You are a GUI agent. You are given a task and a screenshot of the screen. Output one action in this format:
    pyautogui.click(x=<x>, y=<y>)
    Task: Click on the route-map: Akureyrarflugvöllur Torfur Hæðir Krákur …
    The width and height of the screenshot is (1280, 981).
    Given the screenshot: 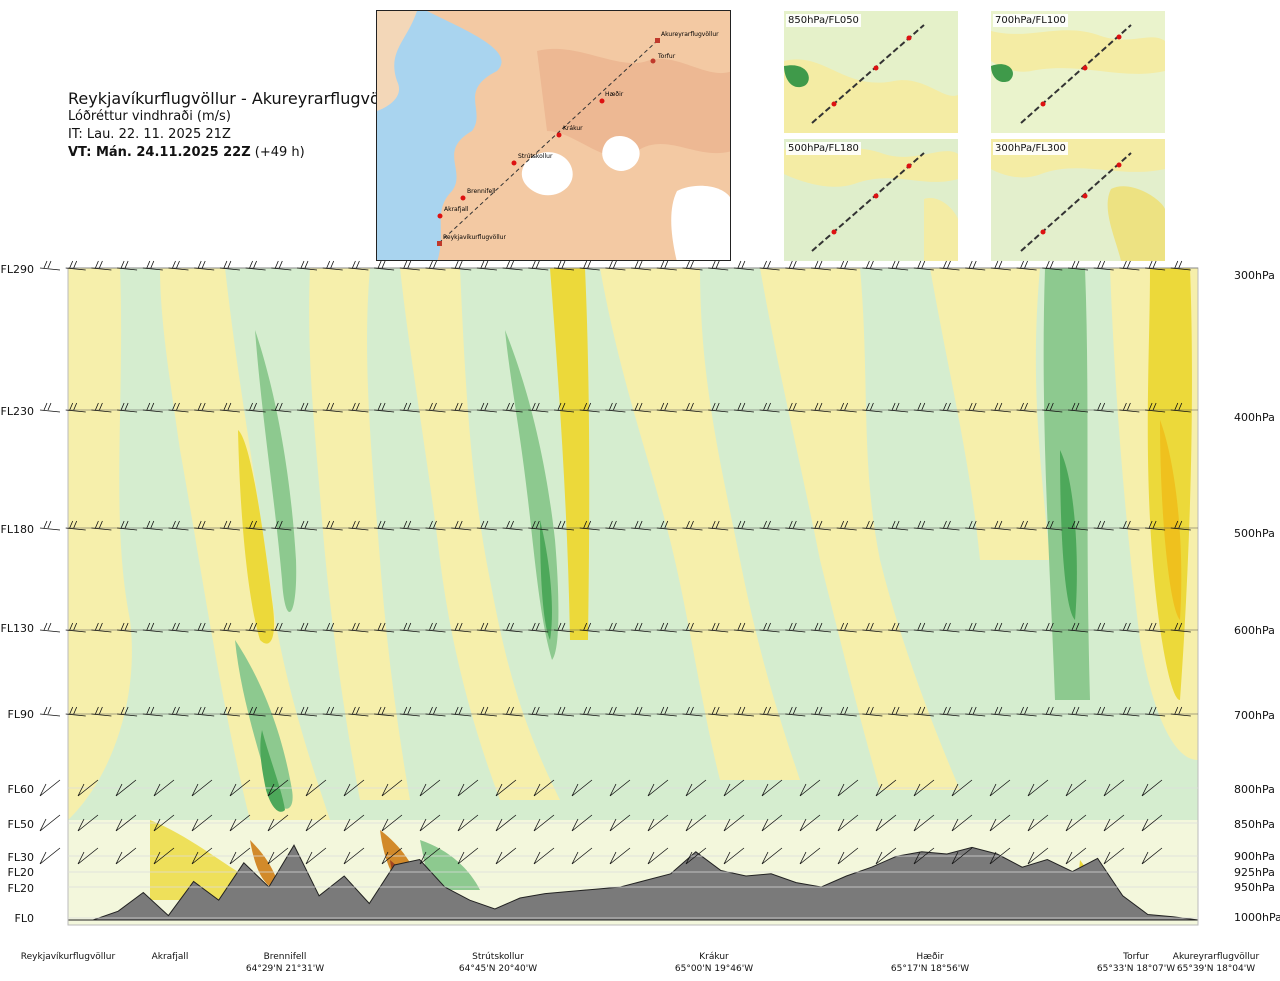 What is the action you would take?
    pyautogui.click(x=553, y=135)
    